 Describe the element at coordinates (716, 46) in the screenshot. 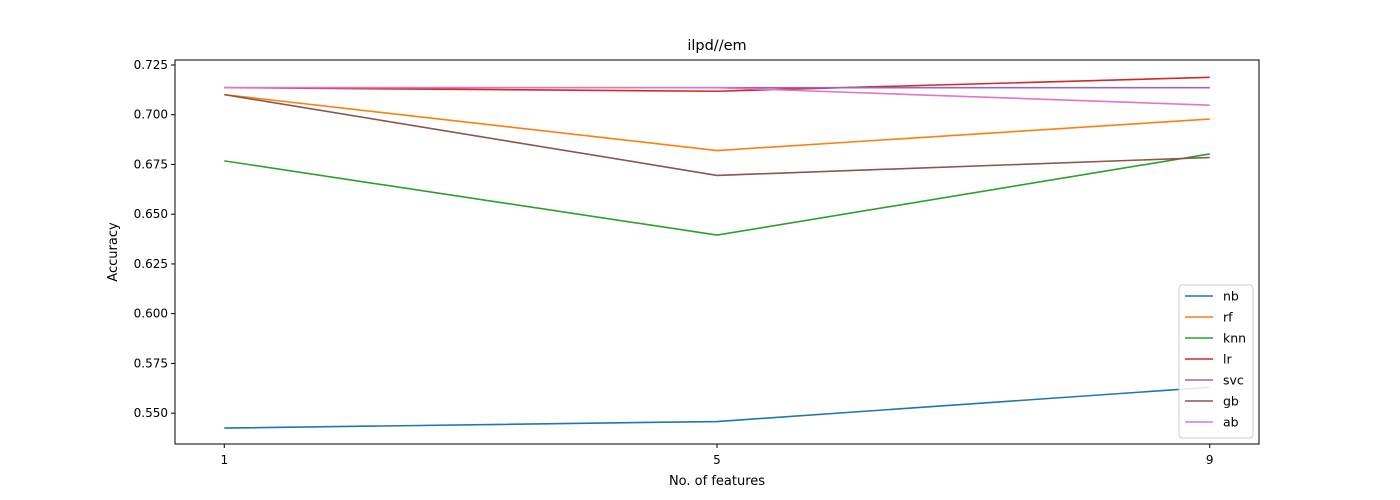

I see `chart-title: ilpd//em` at that location.